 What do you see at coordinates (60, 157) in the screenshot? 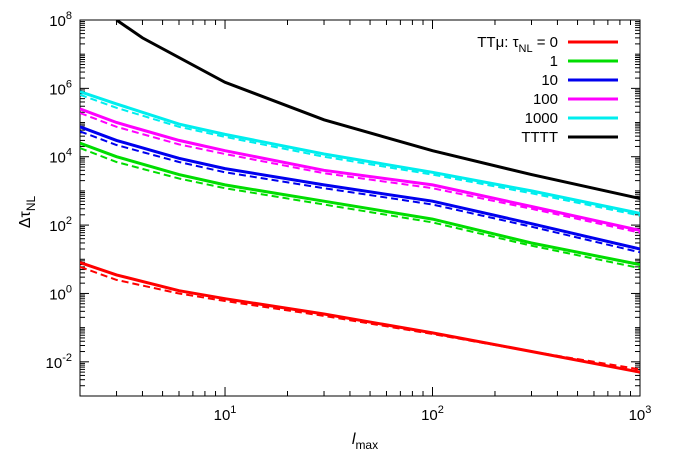
I see `y-tick-label: 10⁴` at bounding box center [60, 157].